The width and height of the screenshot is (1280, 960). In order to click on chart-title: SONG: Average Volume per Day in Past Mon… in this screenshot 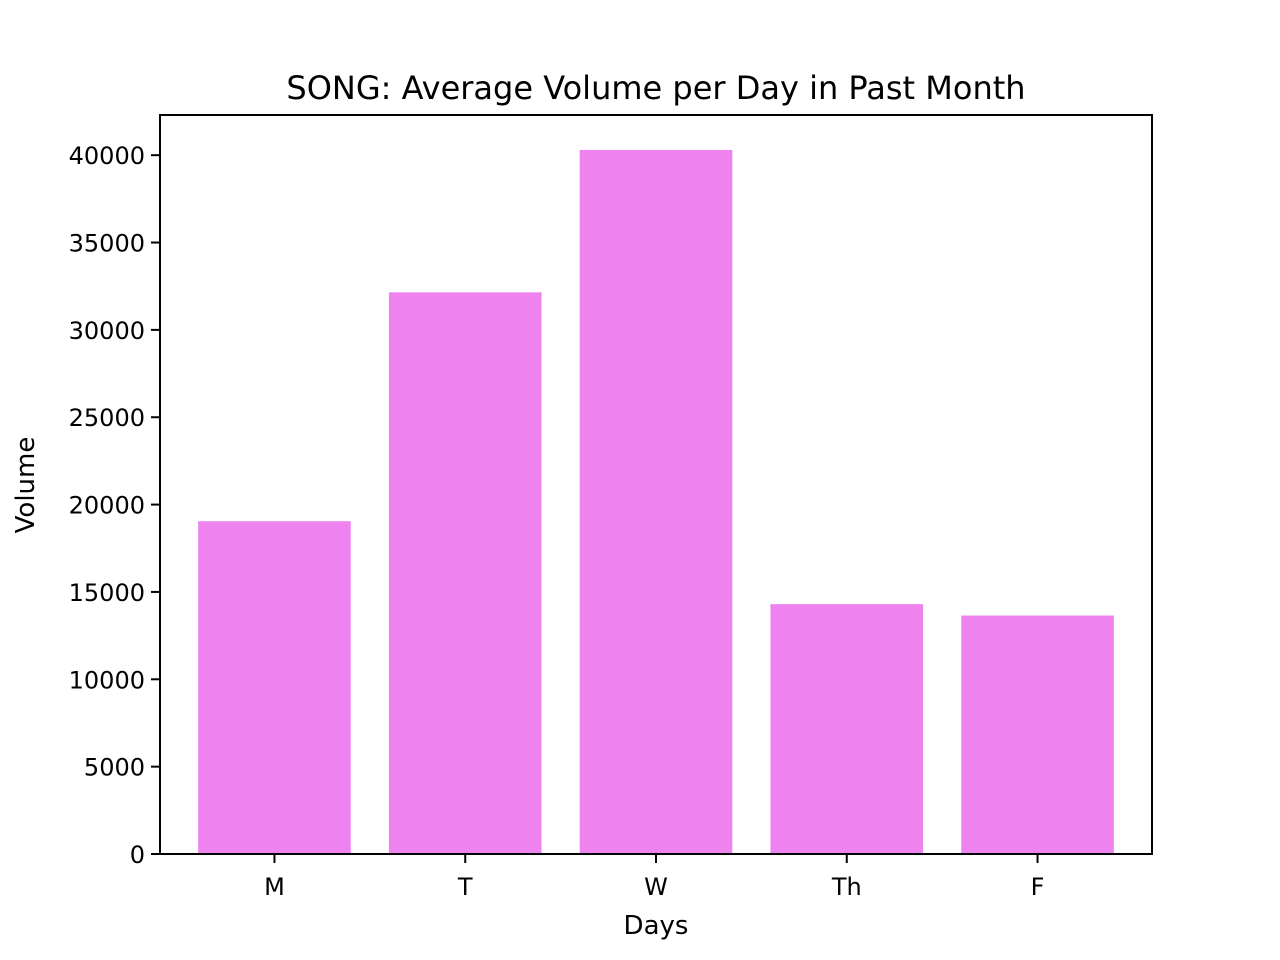, I will do `click(655, 88)`.